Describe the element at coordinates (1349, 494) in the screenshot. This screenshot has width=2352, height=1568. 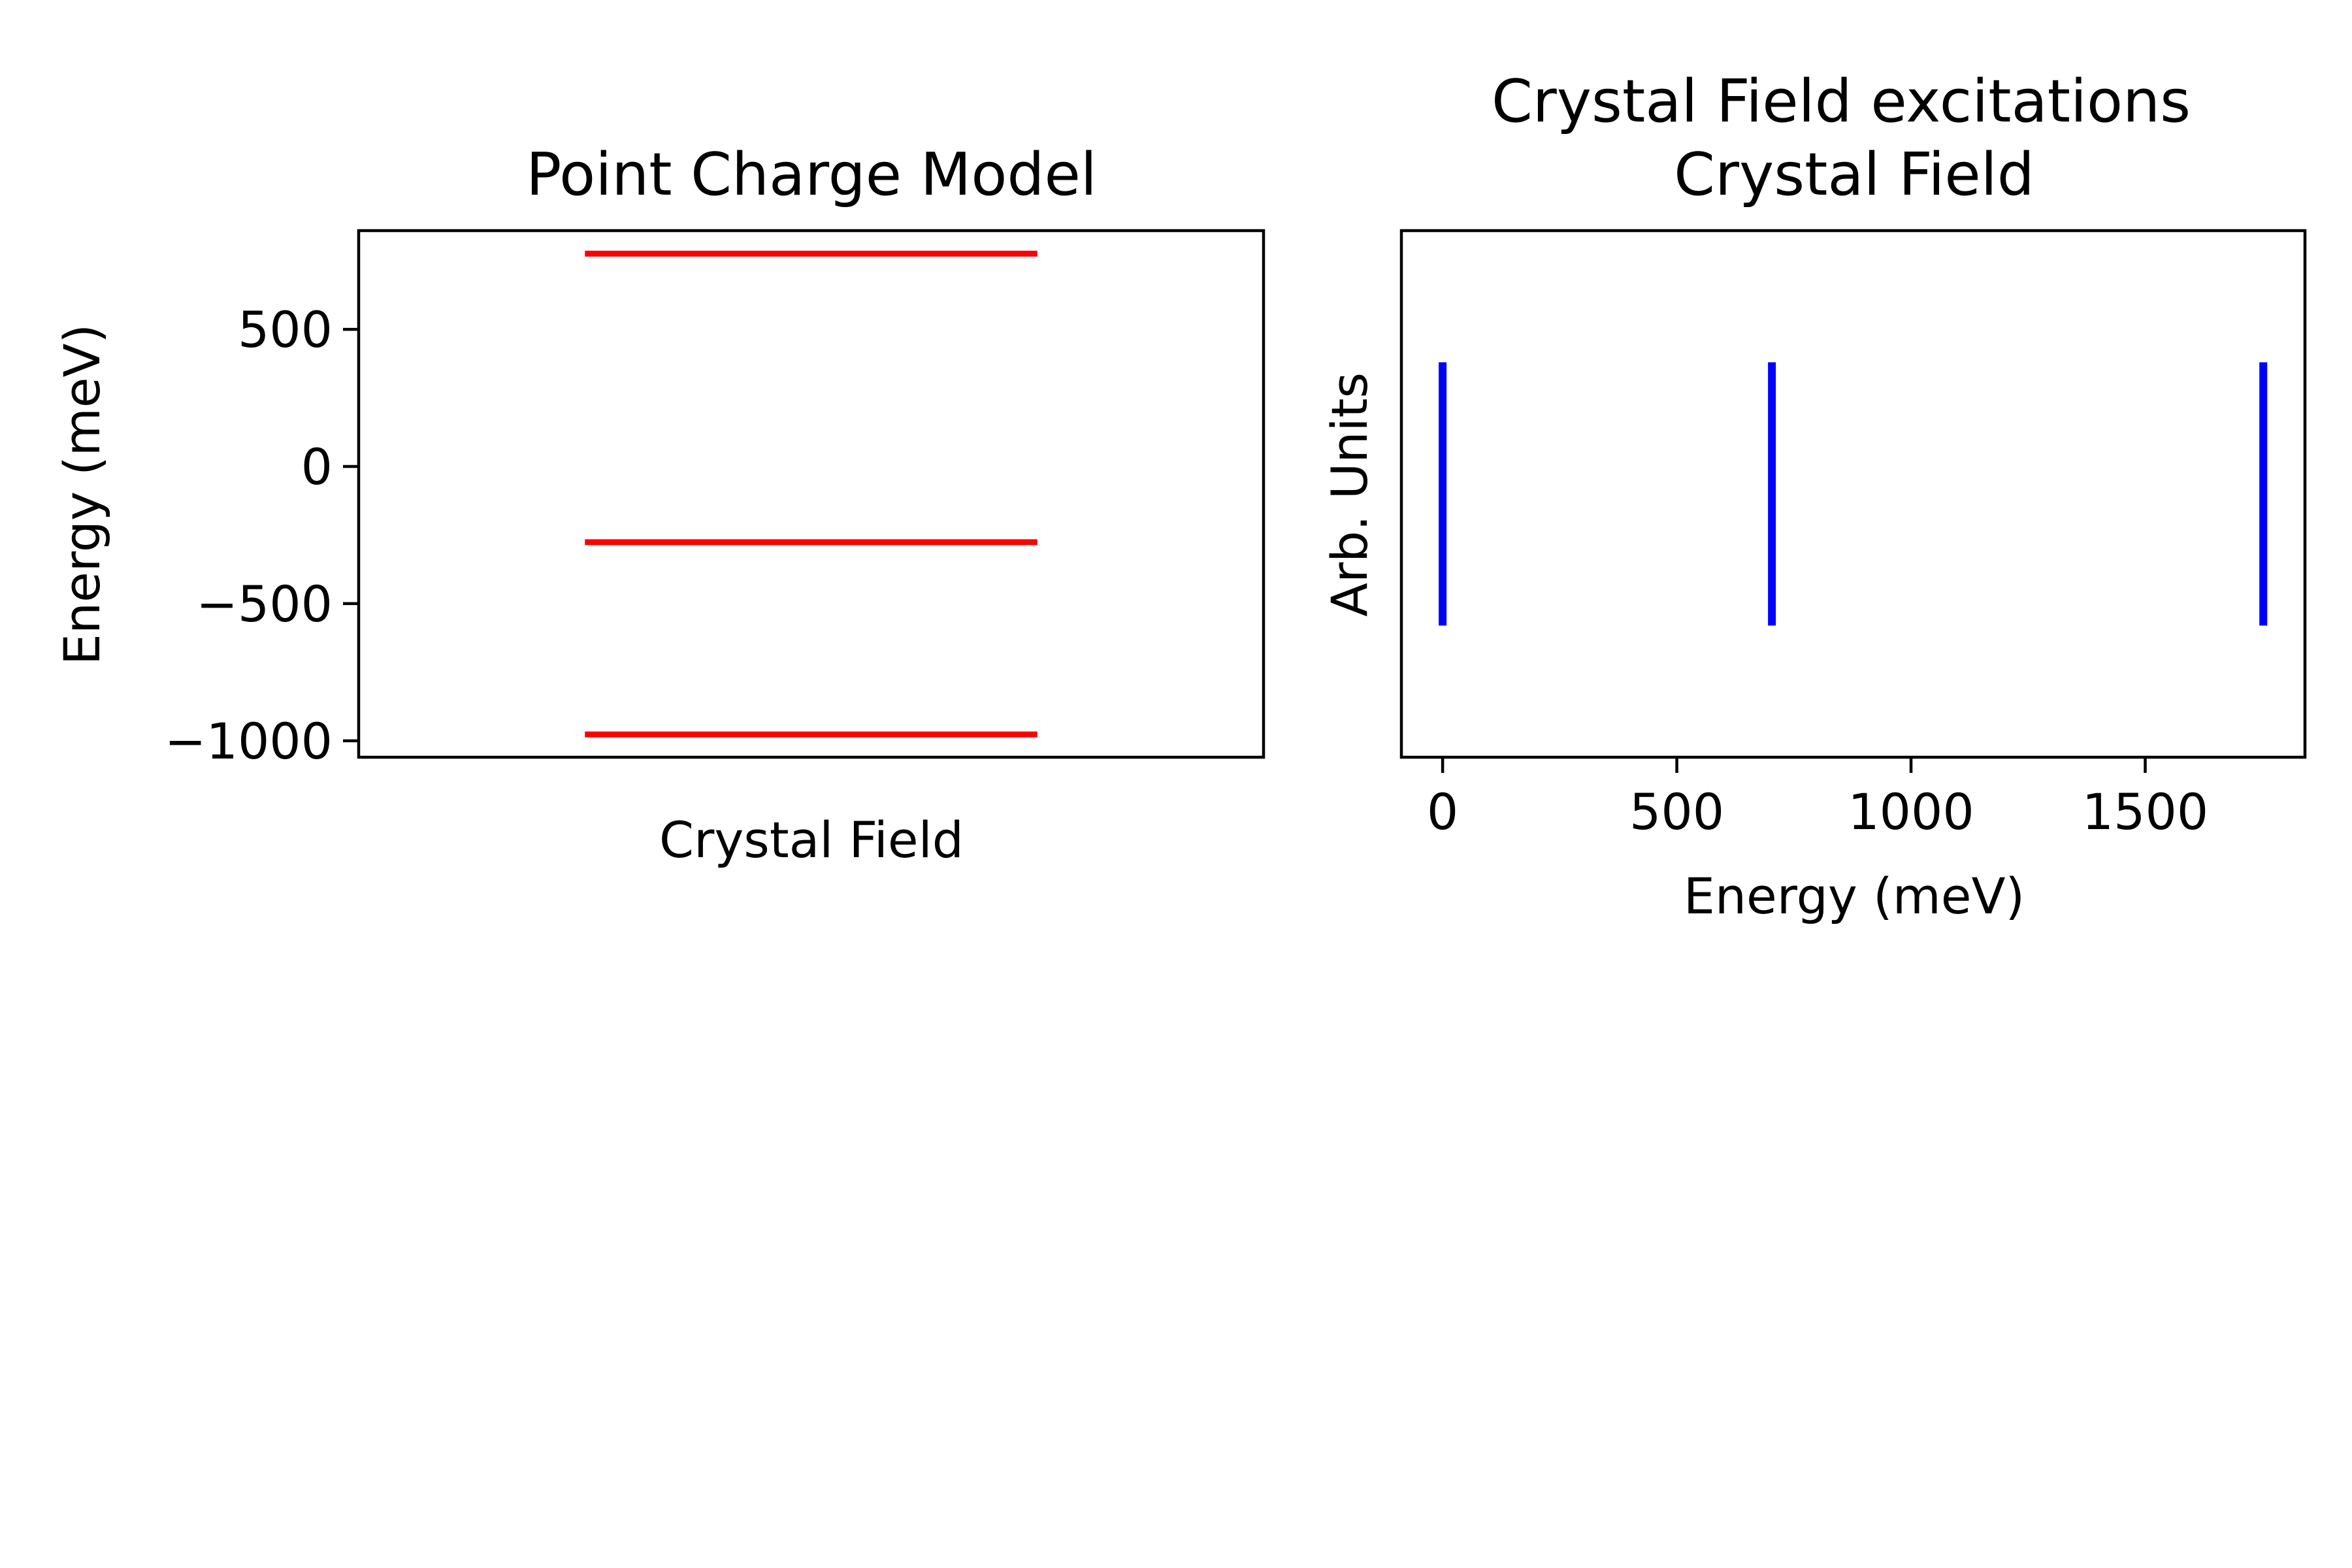
I see `excitations-ylabel: Arb. Units` at that location.